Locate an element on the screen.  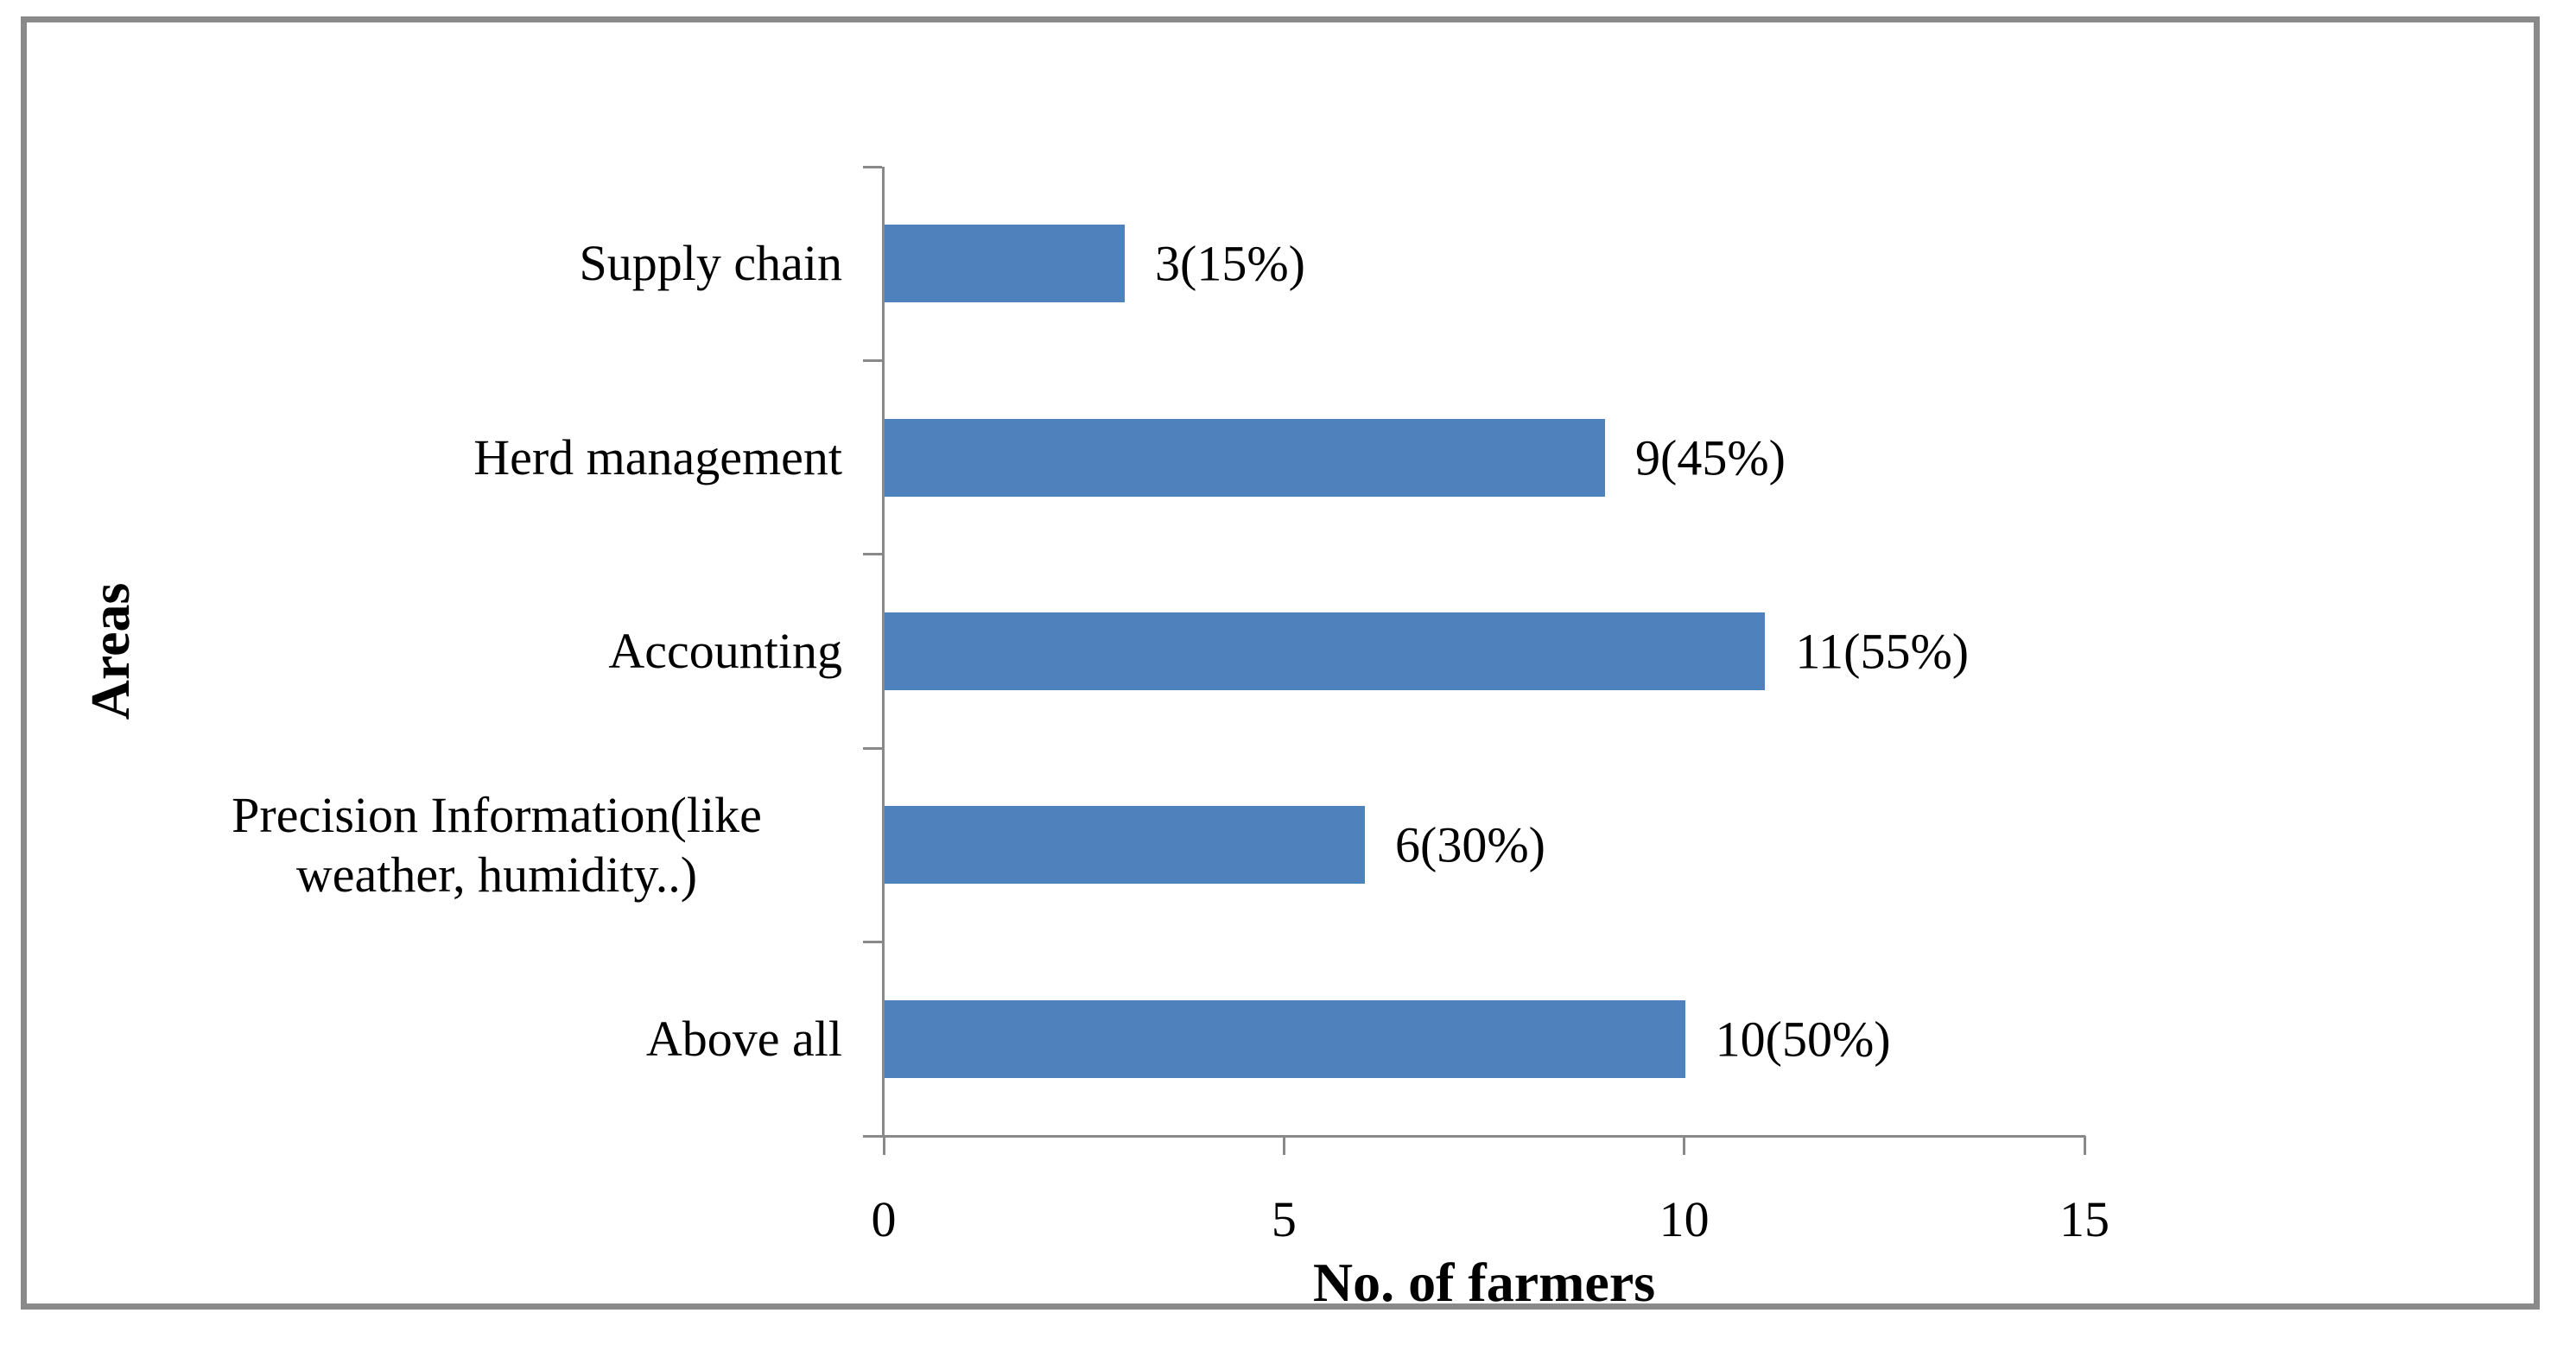
category-label: Supply chain is located at coordinates (481, 263).